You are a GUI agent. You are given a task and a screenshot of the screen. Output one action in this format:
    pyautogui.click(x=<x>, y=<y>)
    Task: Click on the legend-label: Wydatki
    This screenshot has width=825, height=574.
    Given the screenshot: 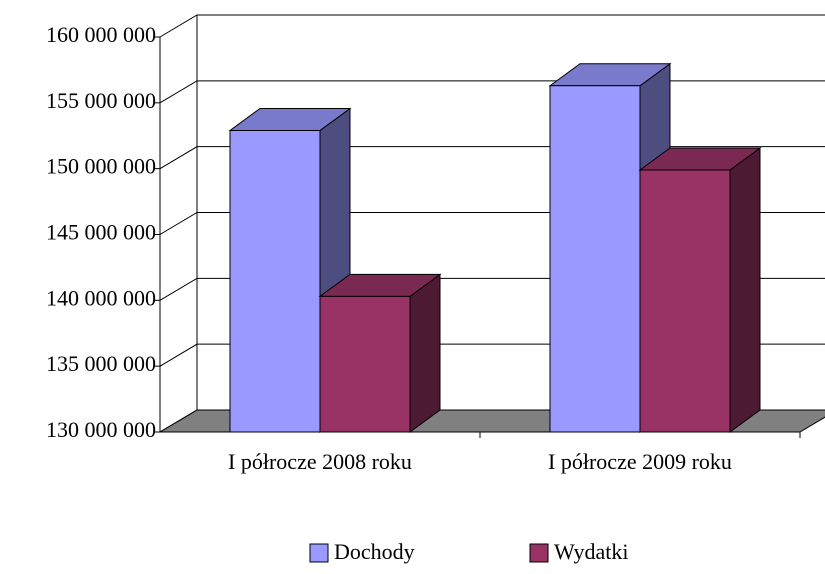 What is the action you would take?
    pyautogui.click(x=591, y=551)
    